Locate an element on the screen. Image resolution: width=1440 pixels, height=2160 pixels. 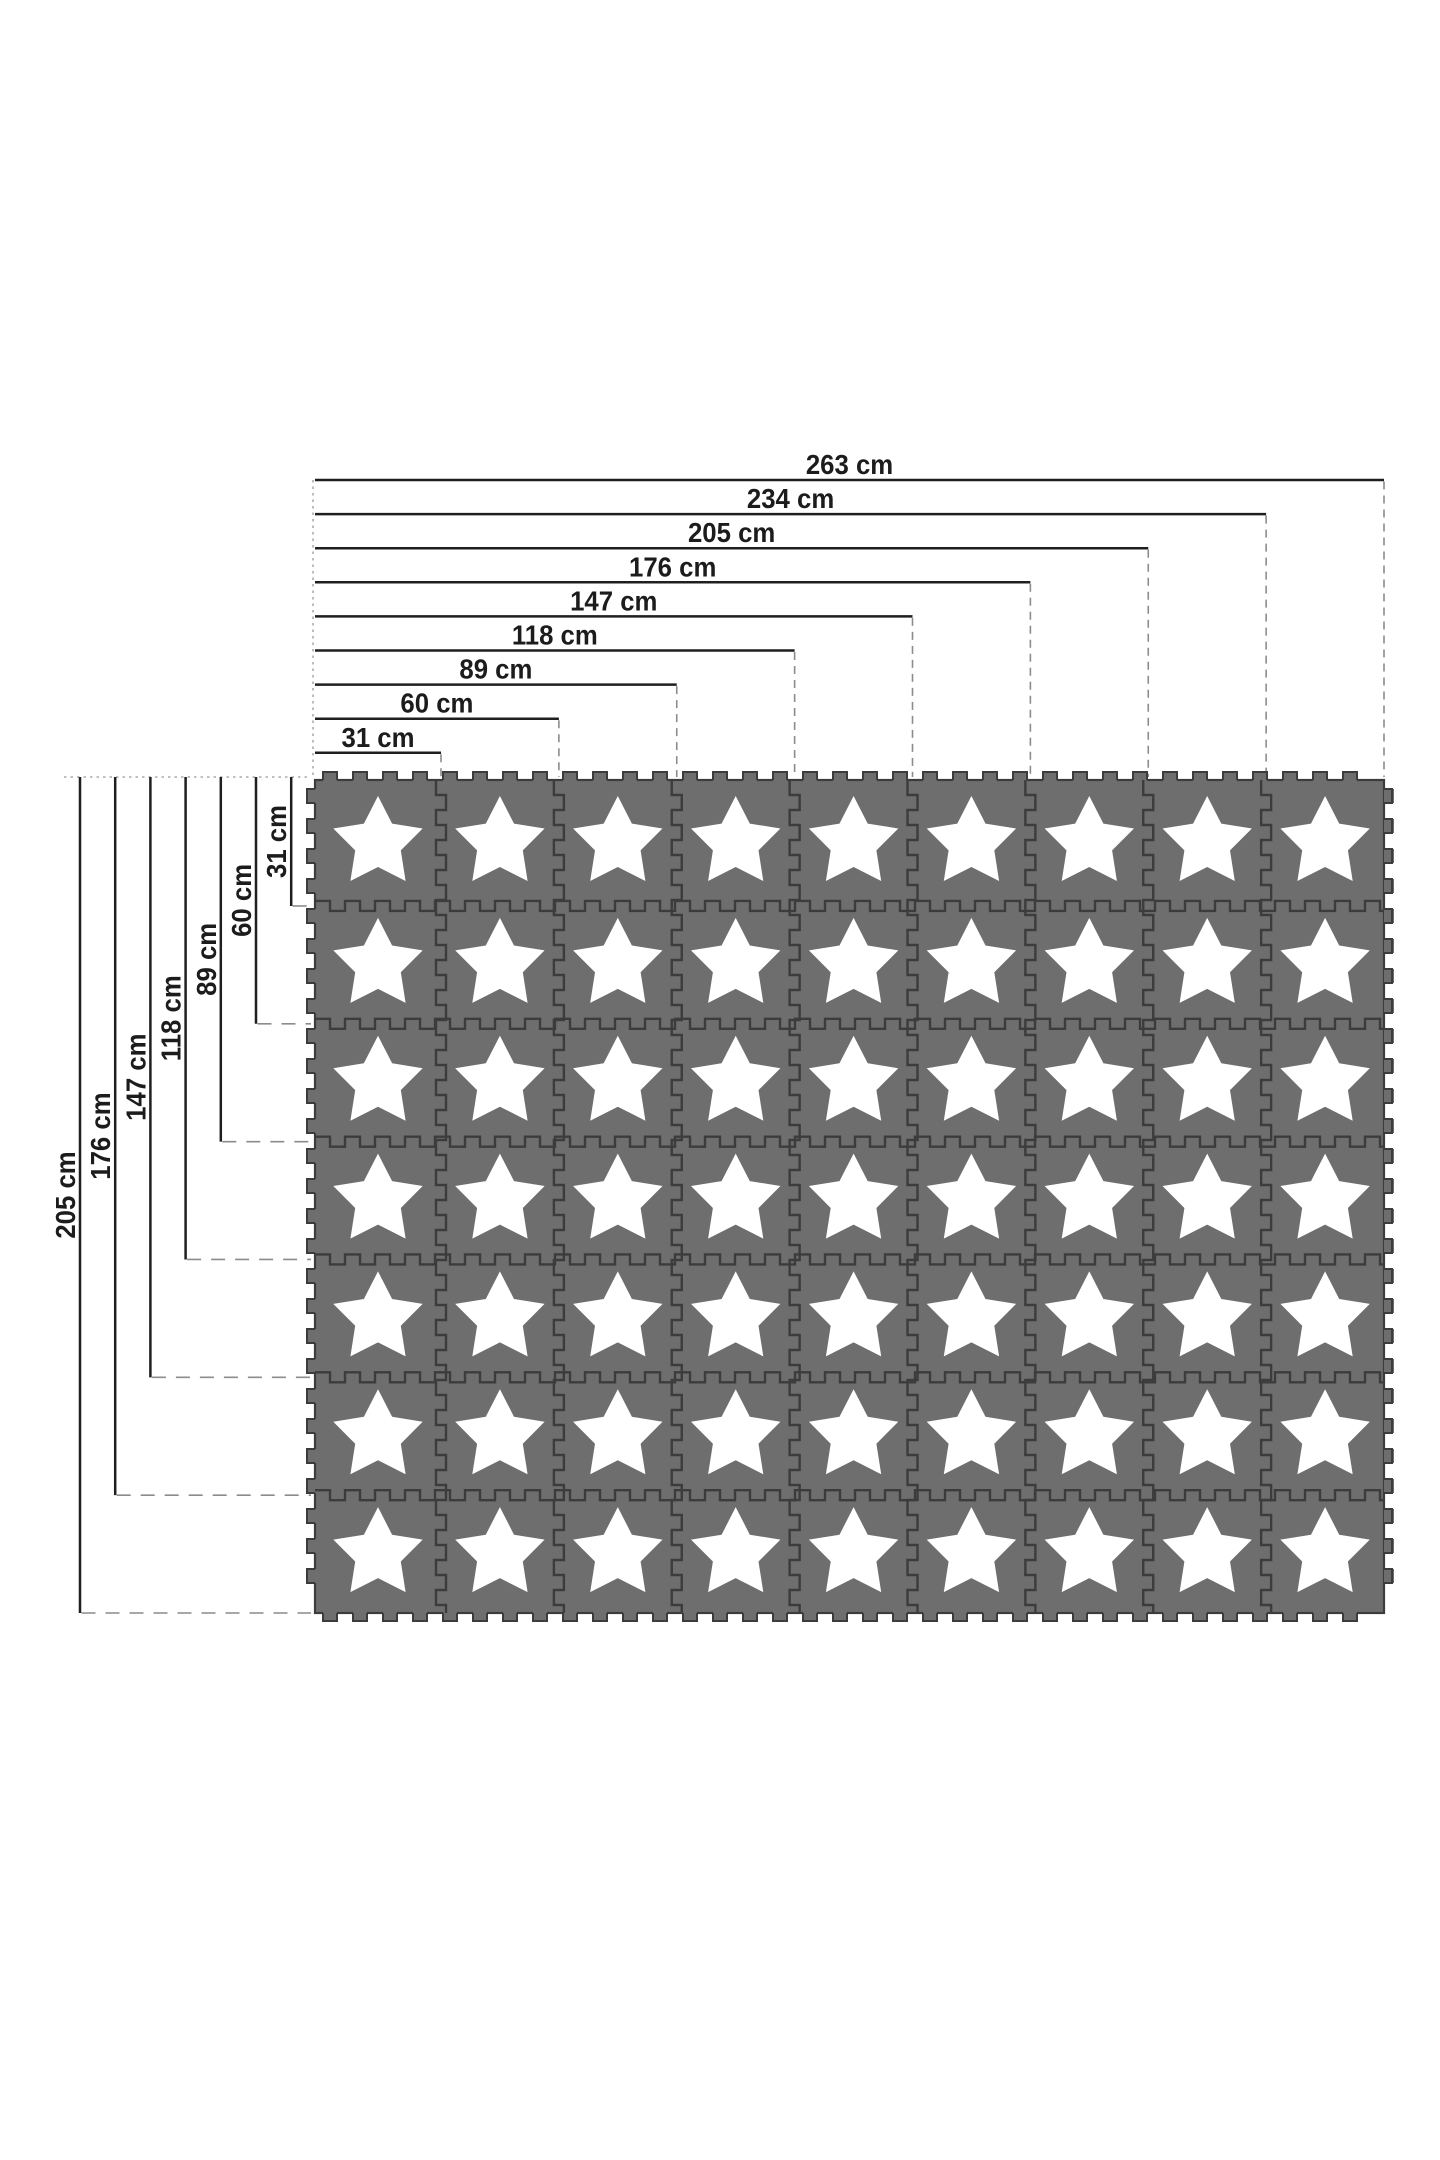
guide-lines is located at coordinates (189, 629).